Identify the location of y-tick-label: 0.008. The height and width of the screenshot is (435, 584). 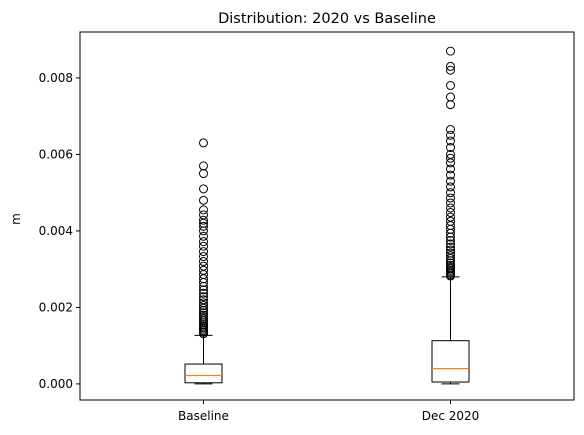
(56, 78).